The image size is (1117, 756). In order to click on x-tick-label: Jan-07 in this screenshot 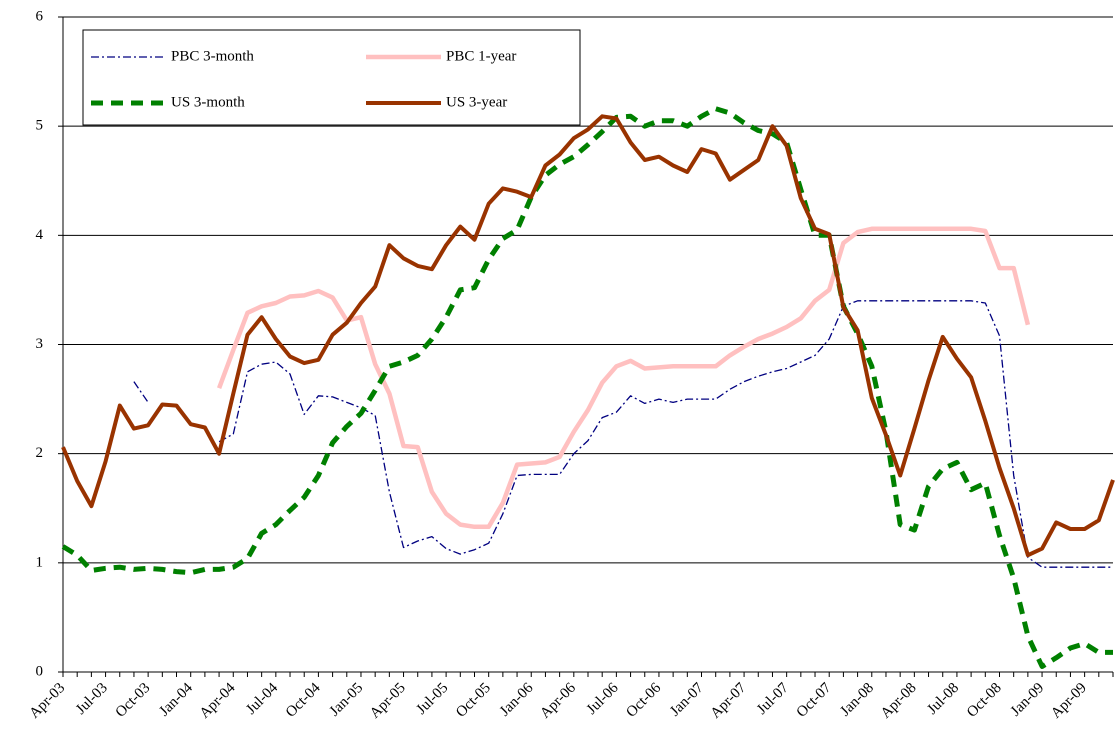, I will do `click(687, 700)`.